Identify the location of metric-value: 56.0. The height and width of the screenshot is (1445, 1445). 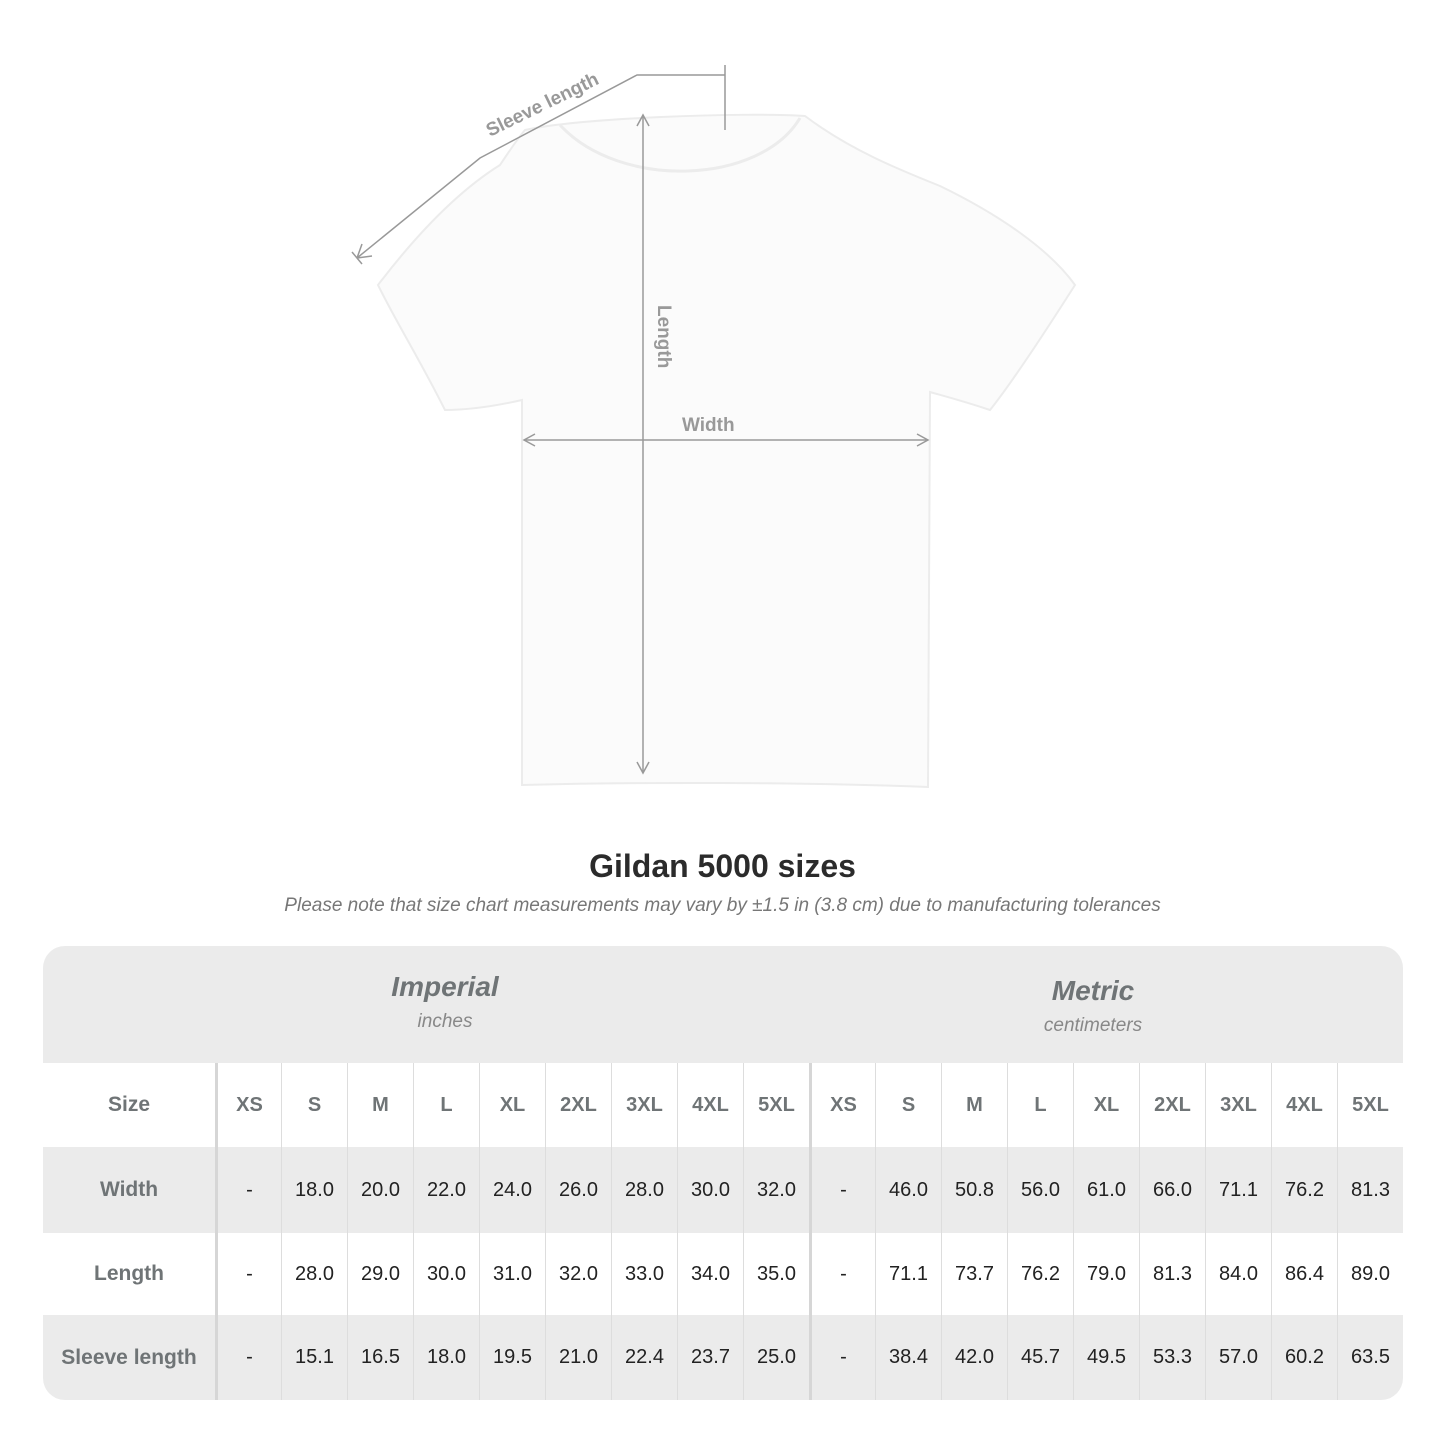
(1040, 1190).